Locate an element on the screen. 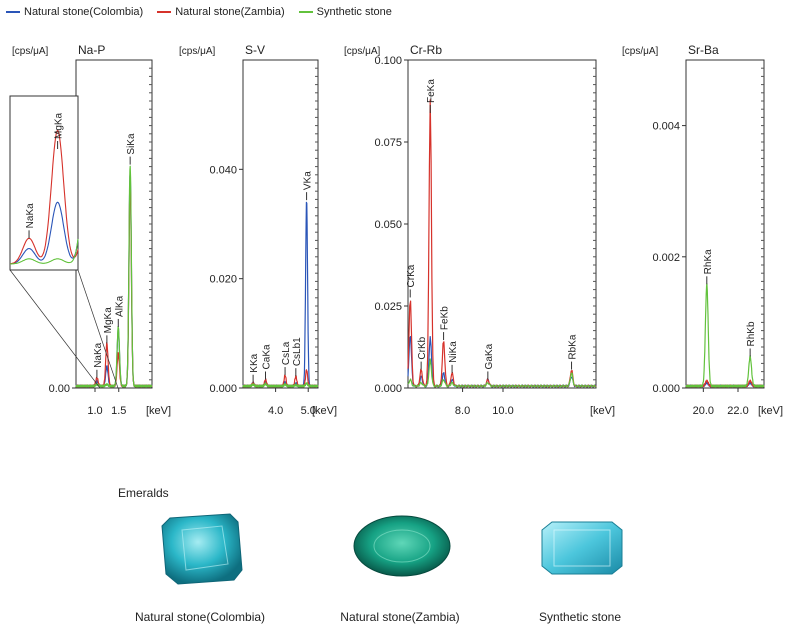 This screenshot has height=630, width=800. gem-photo-synthetic is located at coordinates (580, 545).